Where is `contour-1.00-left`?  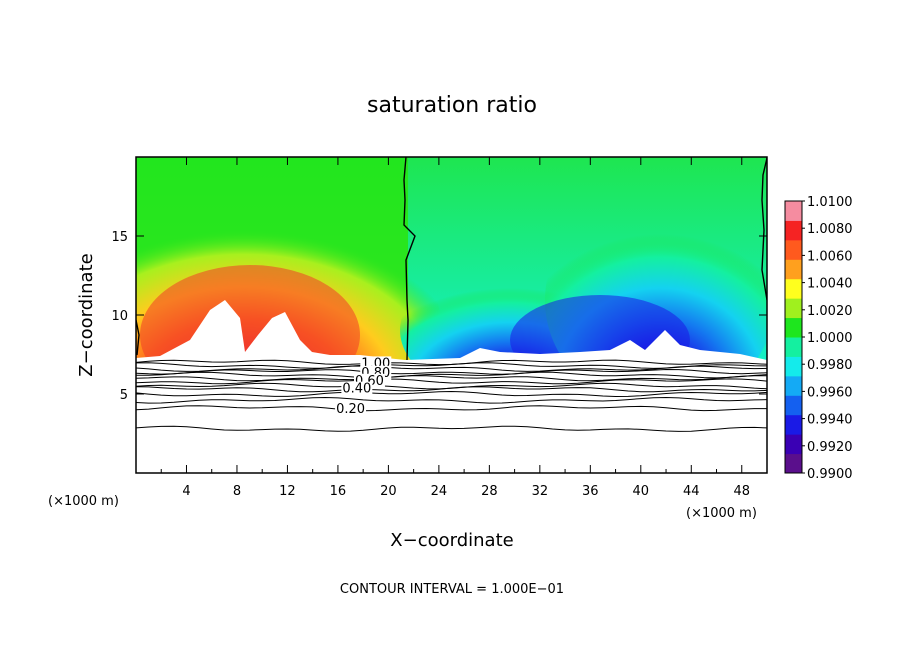
contour-1.00-left is located at coordinates (138, 337).